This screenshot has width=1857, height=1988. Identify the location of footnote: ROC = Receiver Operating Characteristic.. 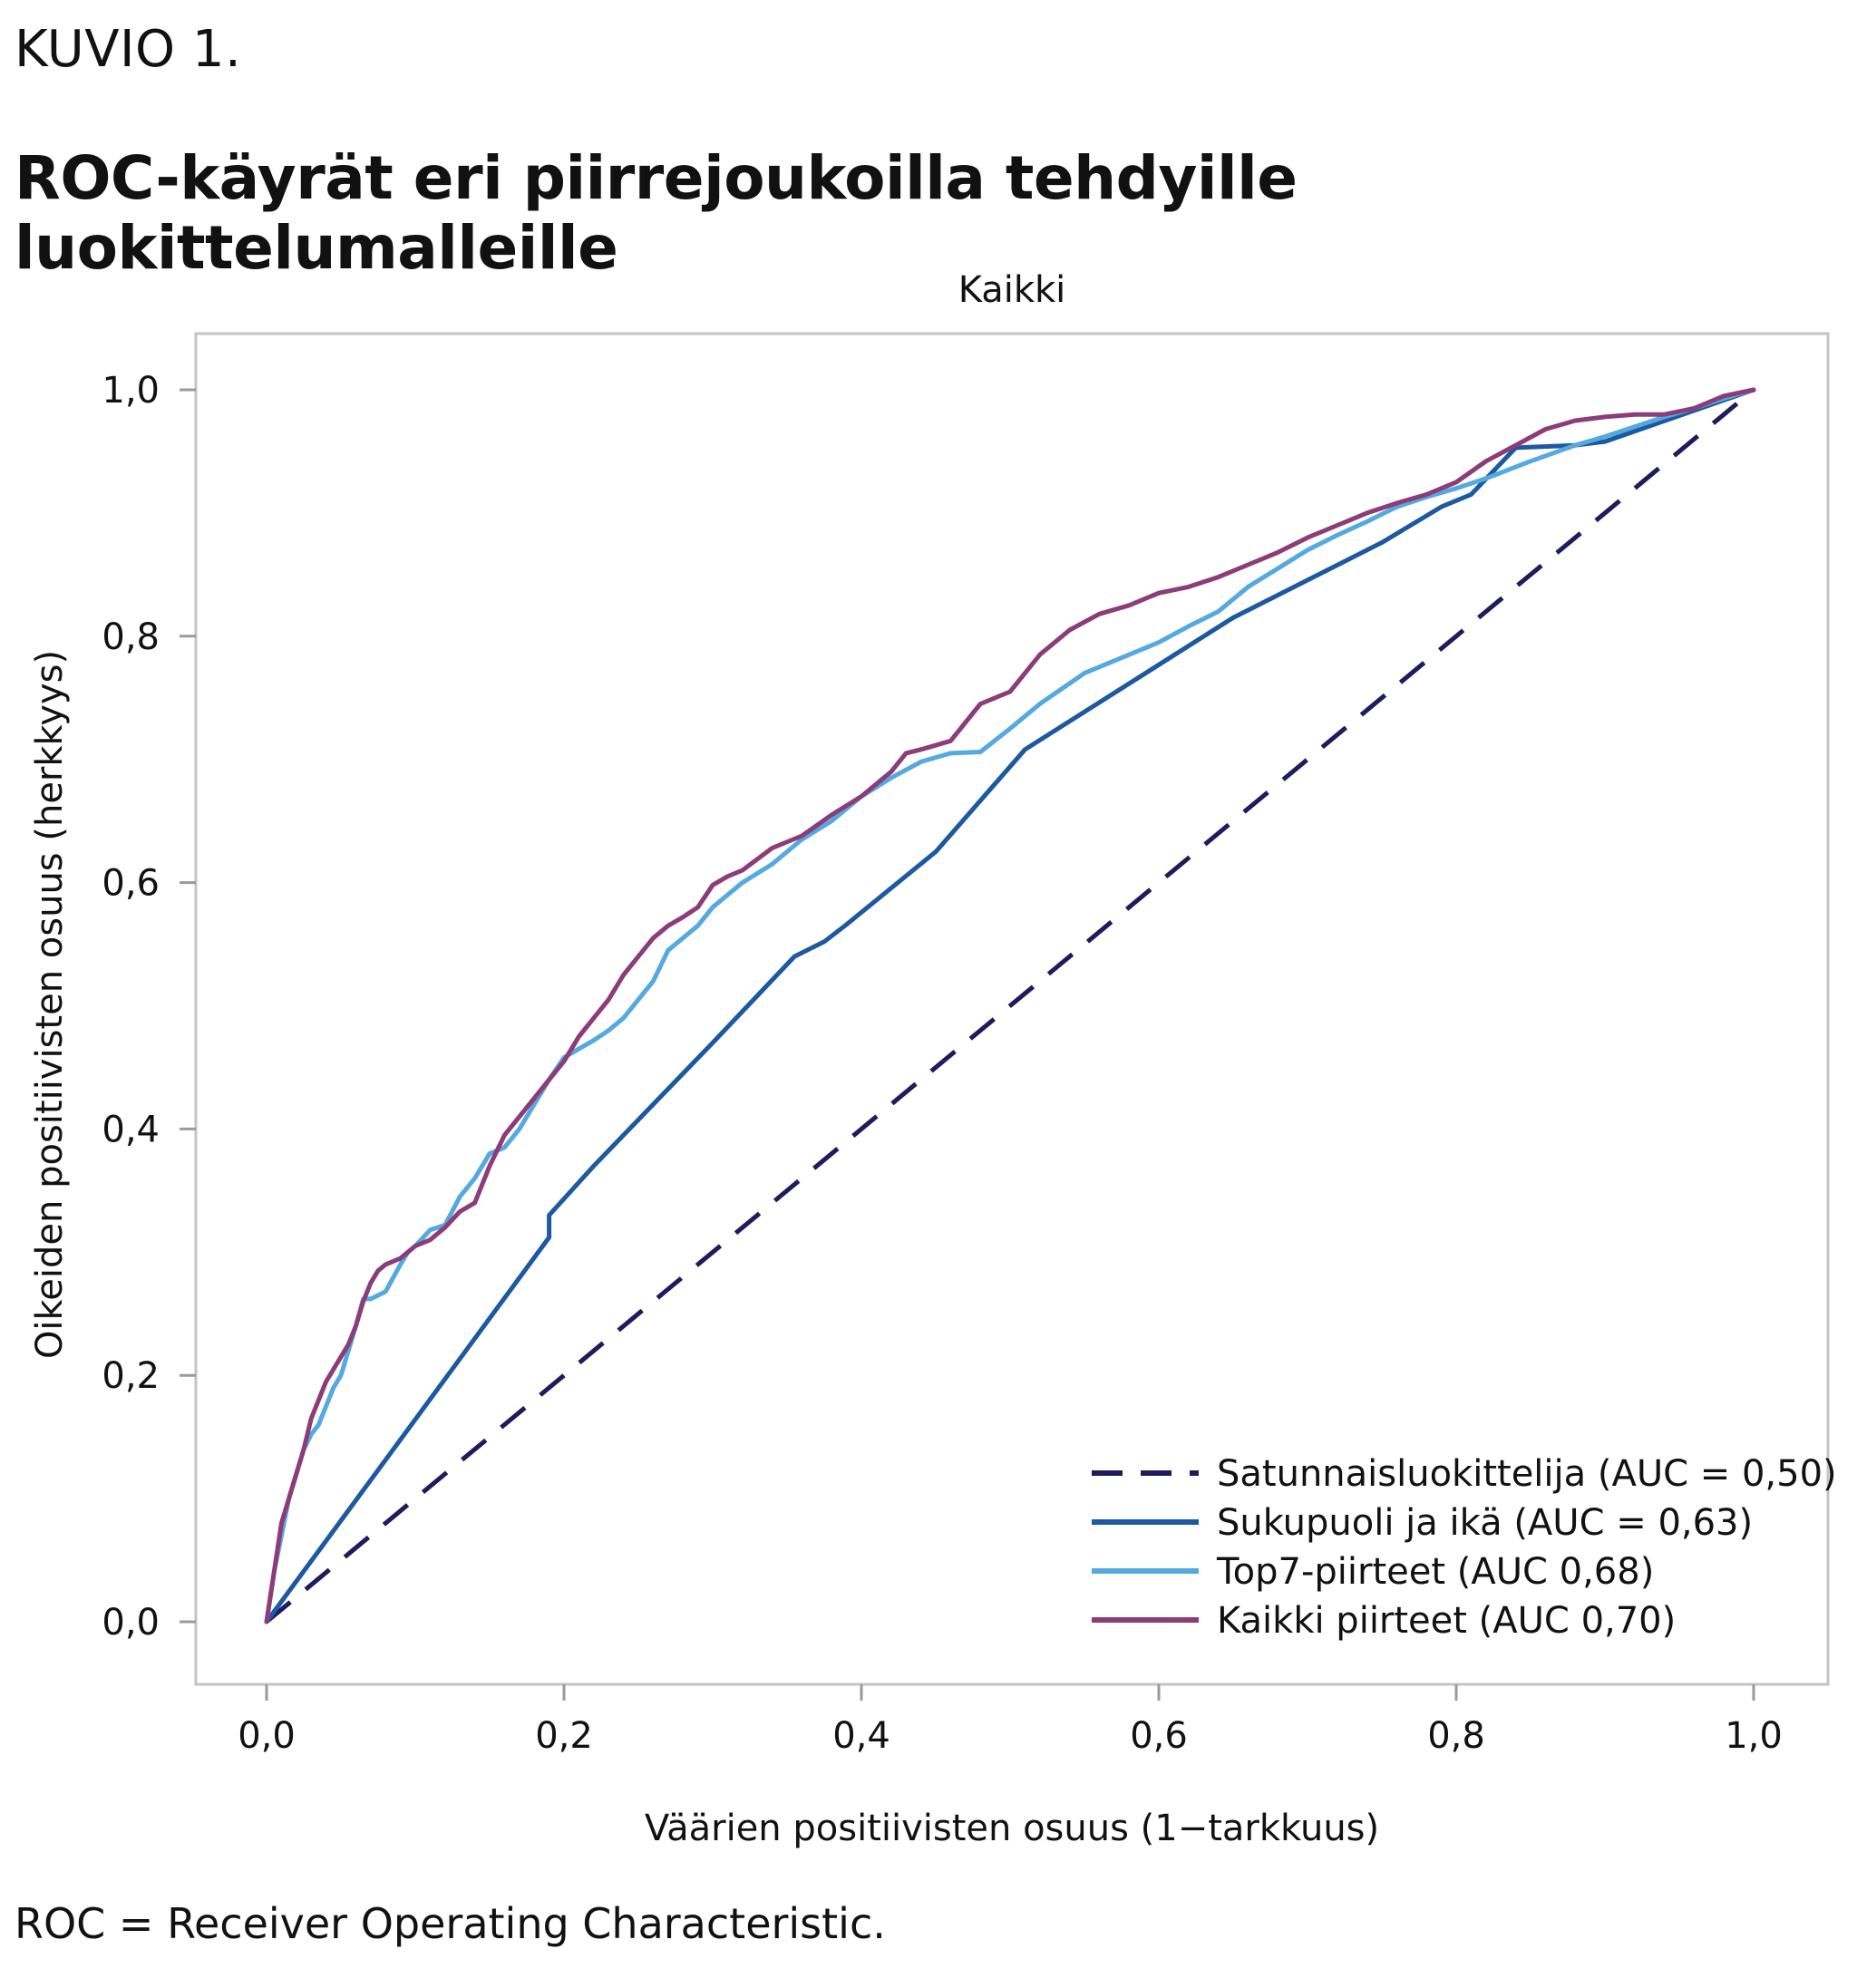
(450, 1924).